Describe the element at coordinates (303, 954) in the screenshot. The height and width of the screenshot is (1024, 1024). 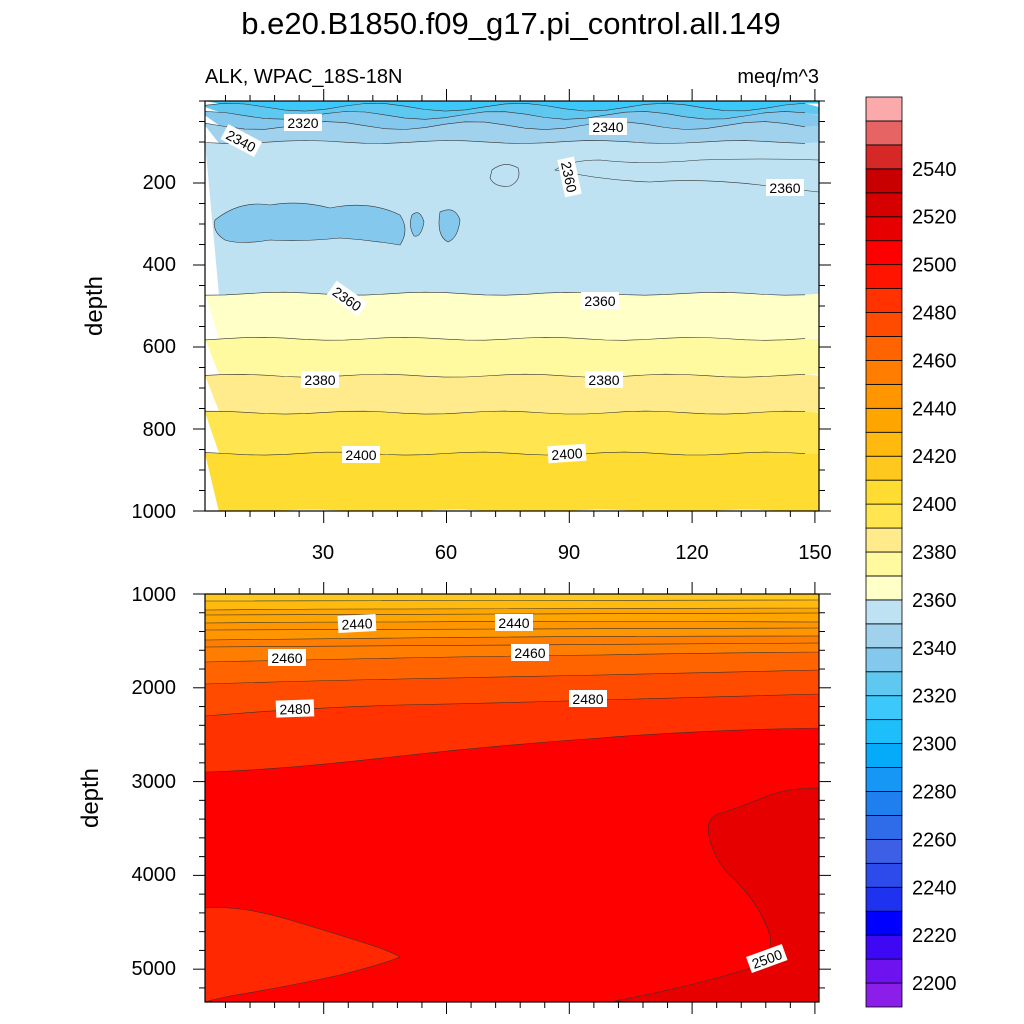
I see `lower-region-2495-west` at that location.